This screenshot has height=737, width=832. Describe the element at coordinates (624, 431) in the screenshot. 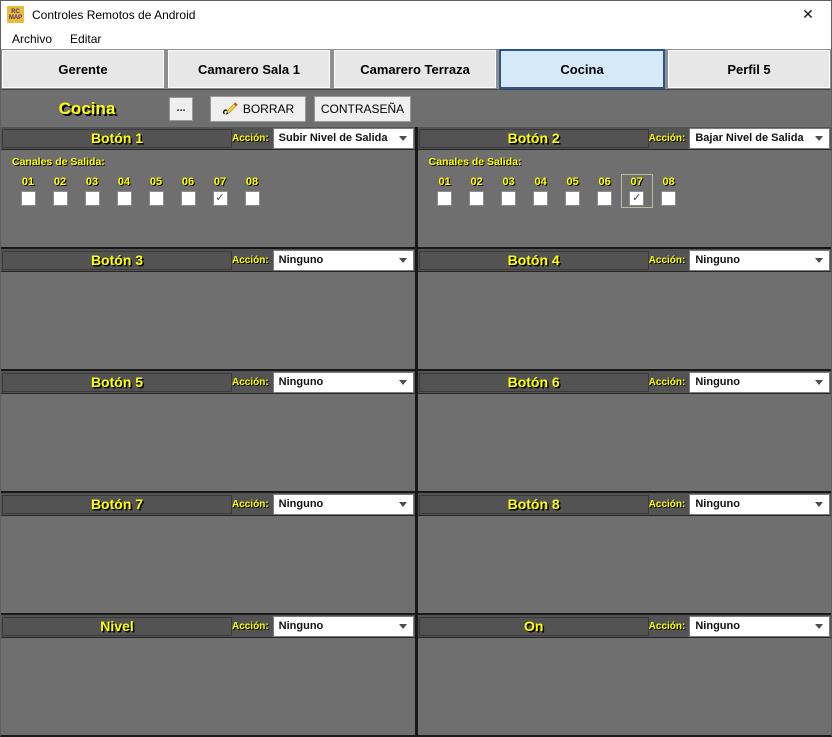

I see `panel-bot-n-6: Botón 6 Acción: Ninguno` at that location.